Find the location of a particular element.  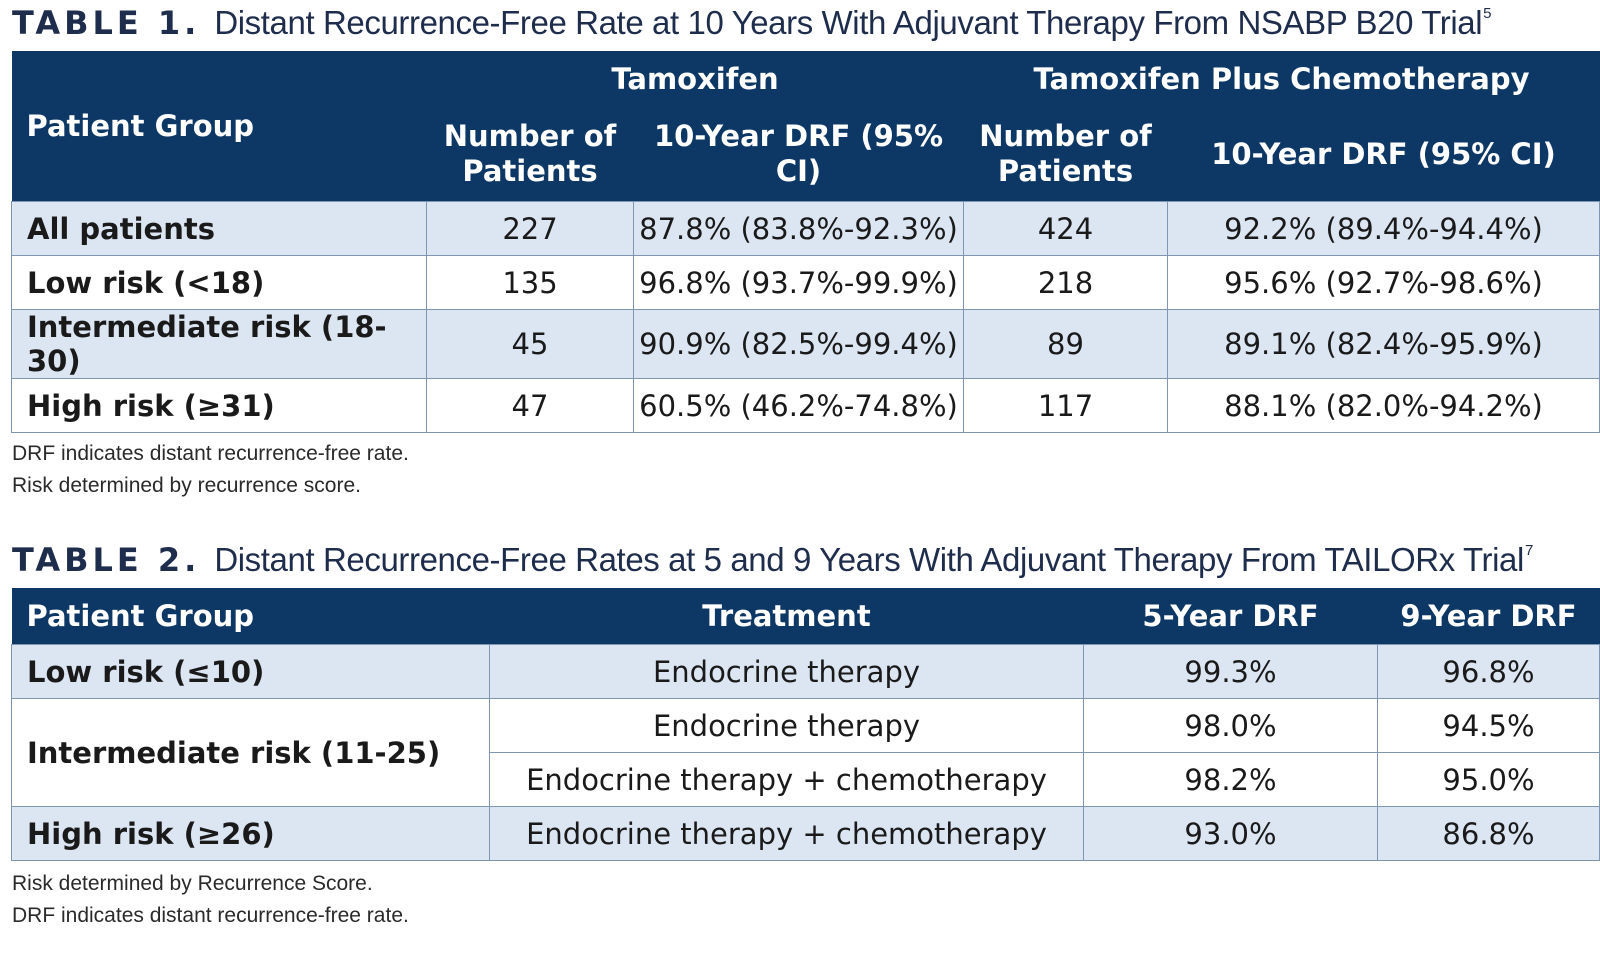

table1-header-tamoxifen-chemo: Tamoxifen Plus Chemotherapy is located at coordinates (1281, 79).